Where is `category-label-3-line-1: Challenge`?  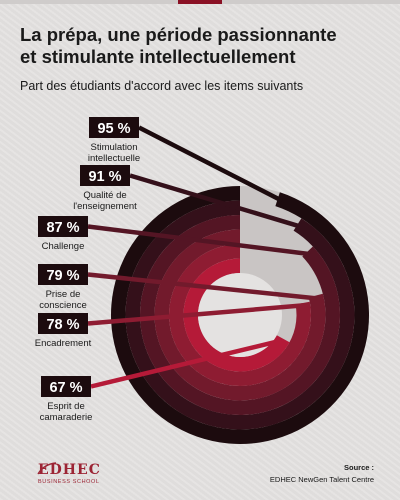
category-label-3-line-1: Challenge is located at coordinates (63, 246).